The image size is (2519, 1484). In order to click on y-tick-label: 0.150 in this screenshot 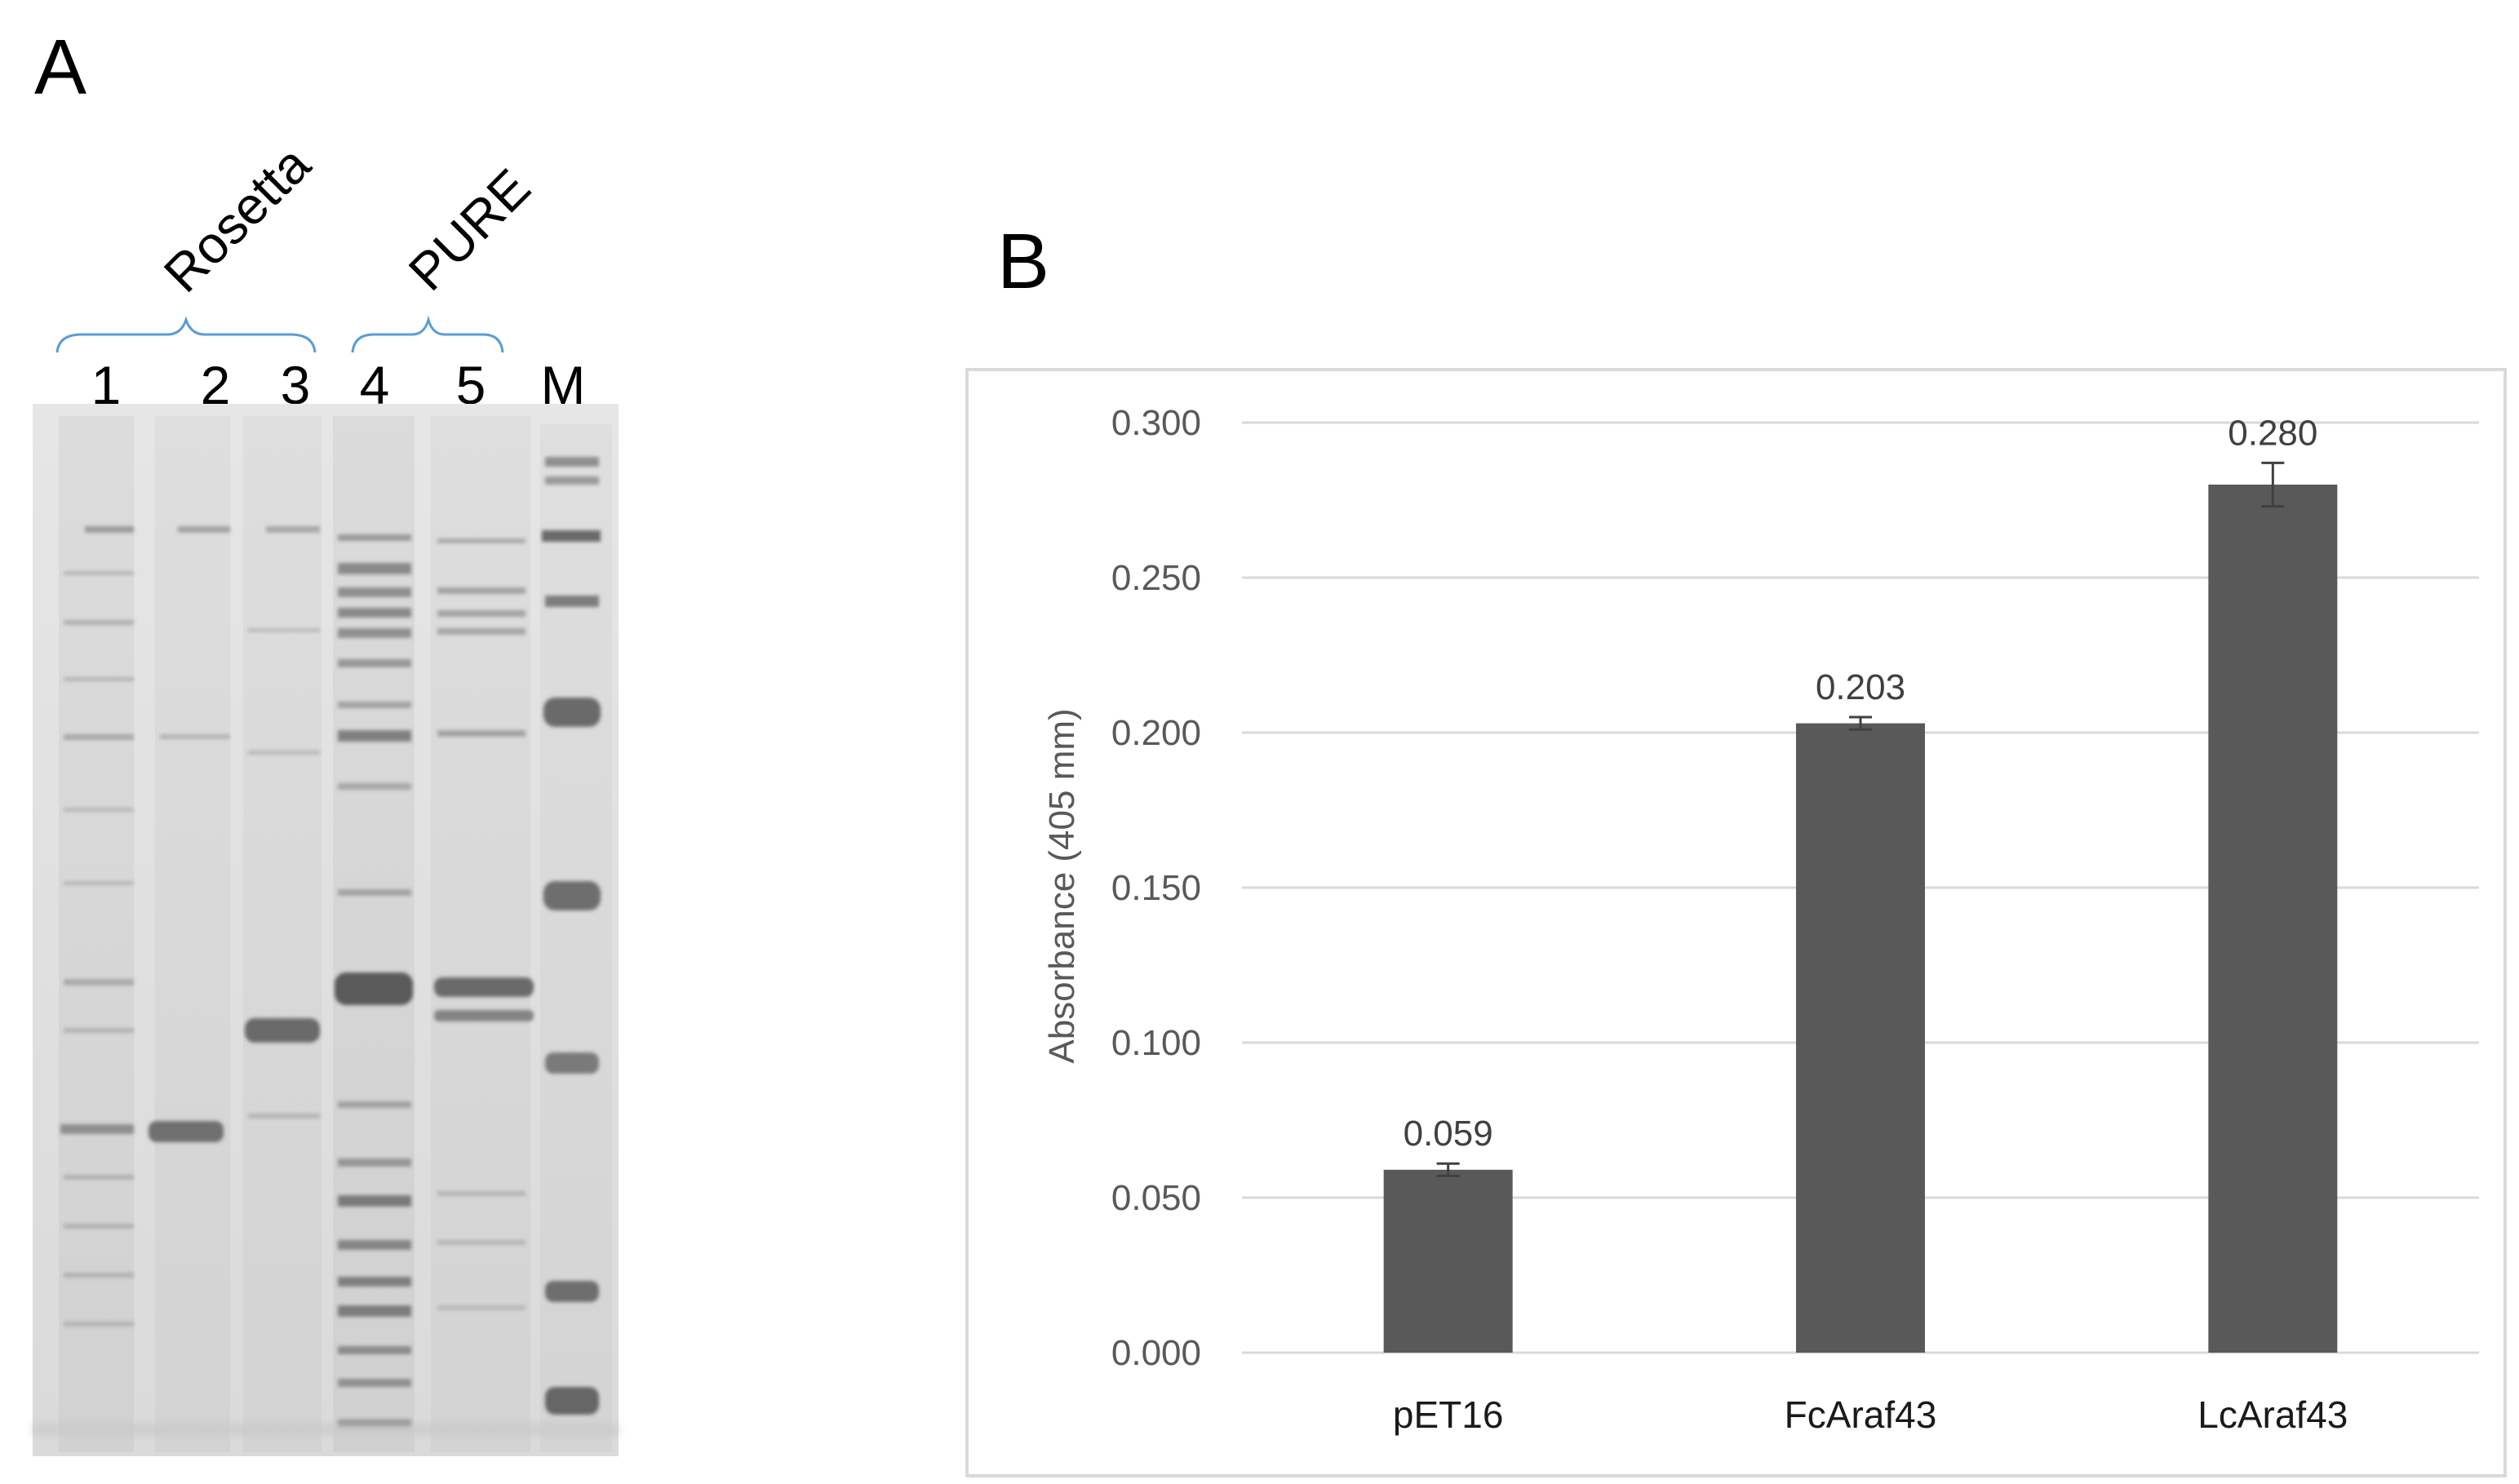, I will do `click(1156, 888)`.